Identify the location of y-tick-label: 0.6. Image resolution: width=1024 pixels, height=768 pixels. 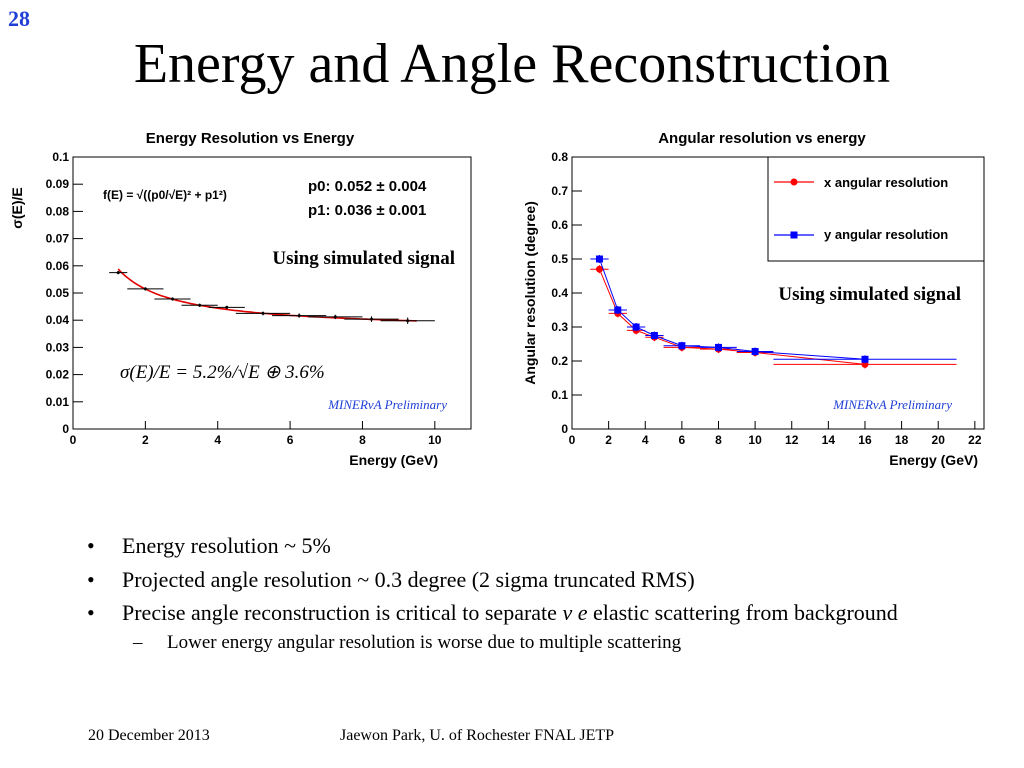
(559, 225).